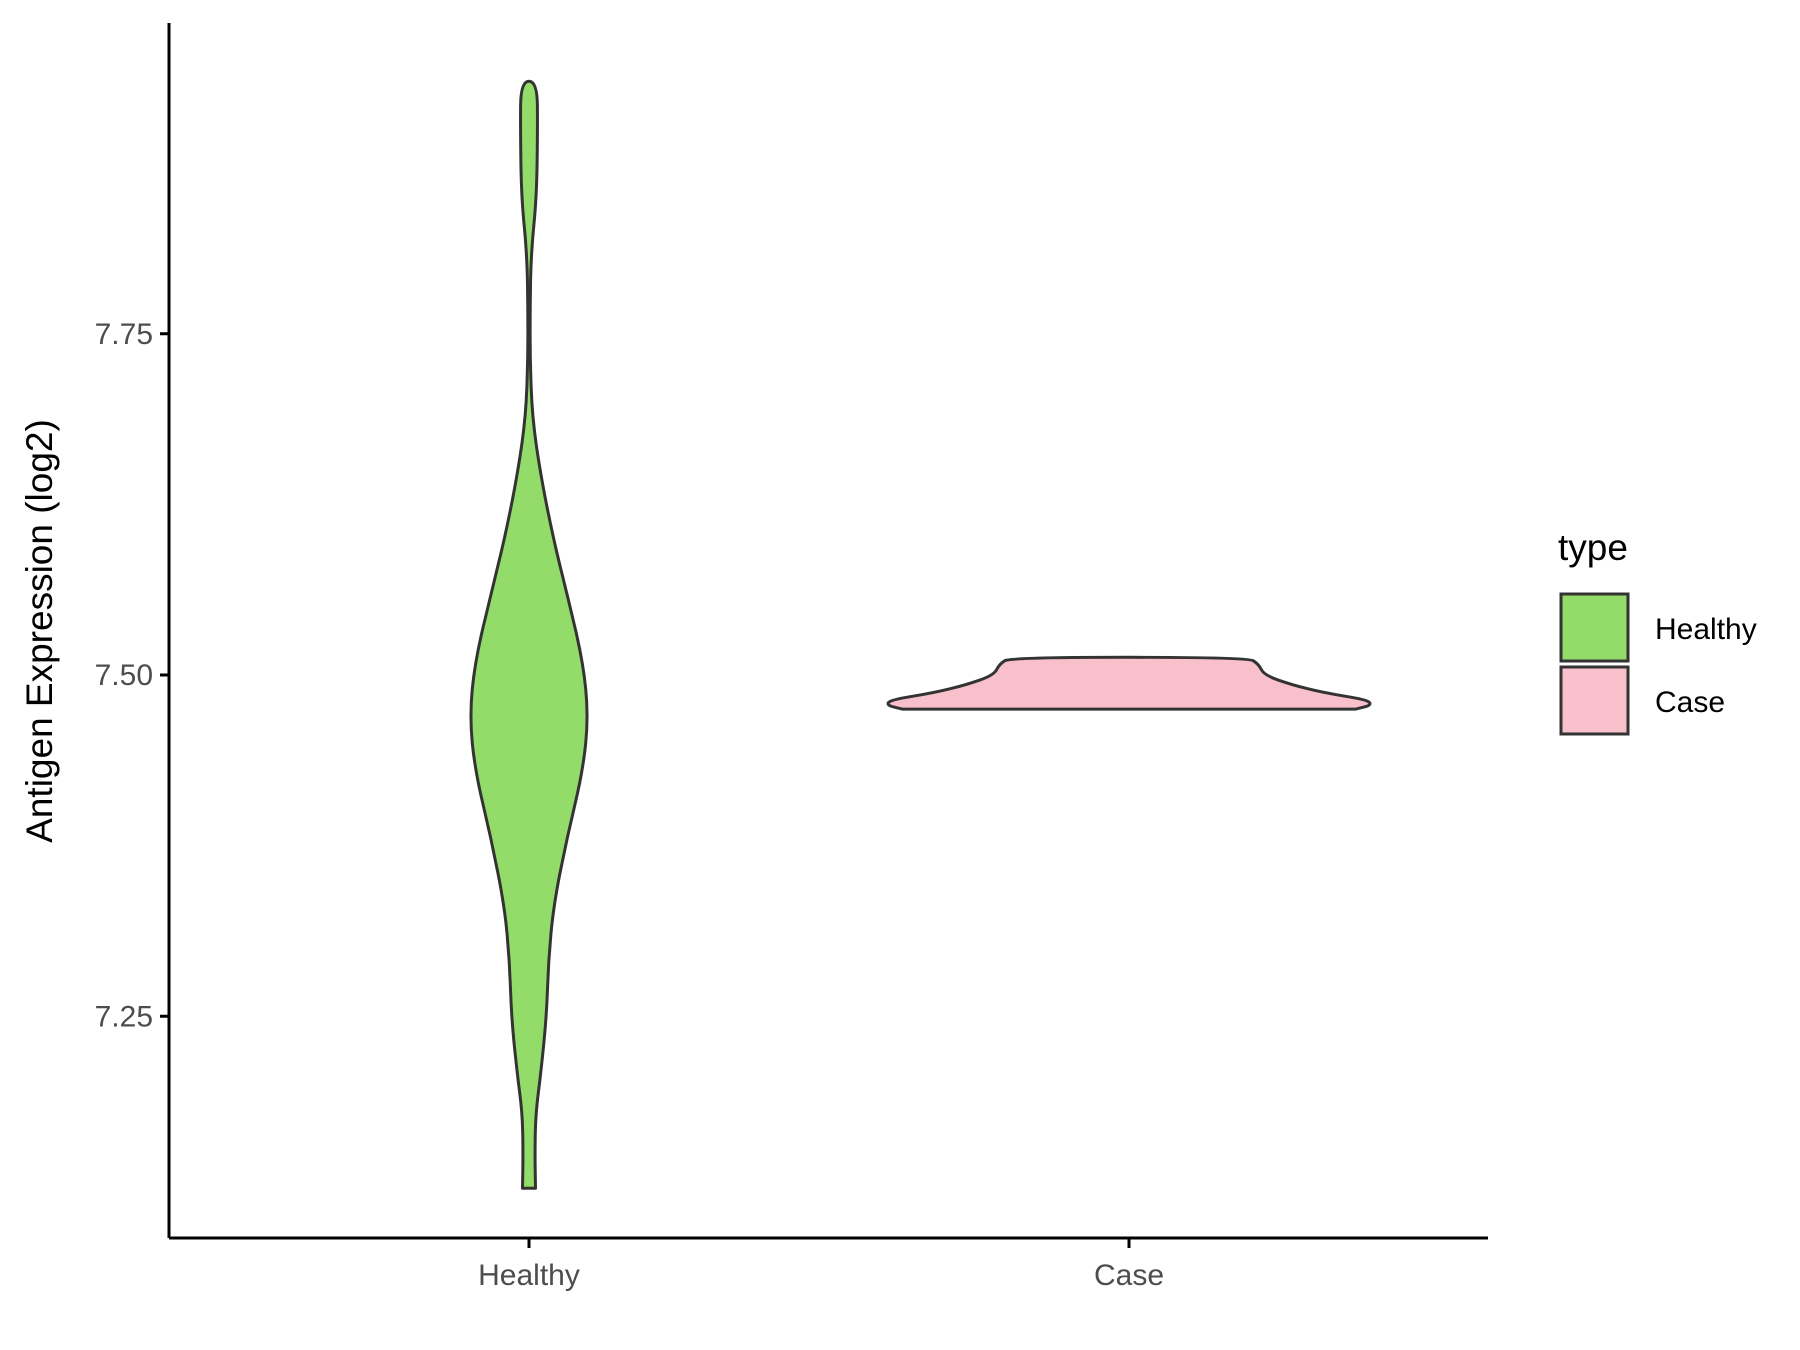 The image size is (1800, 1350). Describe the element at coordinates (124, 675) in the screenshot. I see `y-tick-label: 7.50` at that location.